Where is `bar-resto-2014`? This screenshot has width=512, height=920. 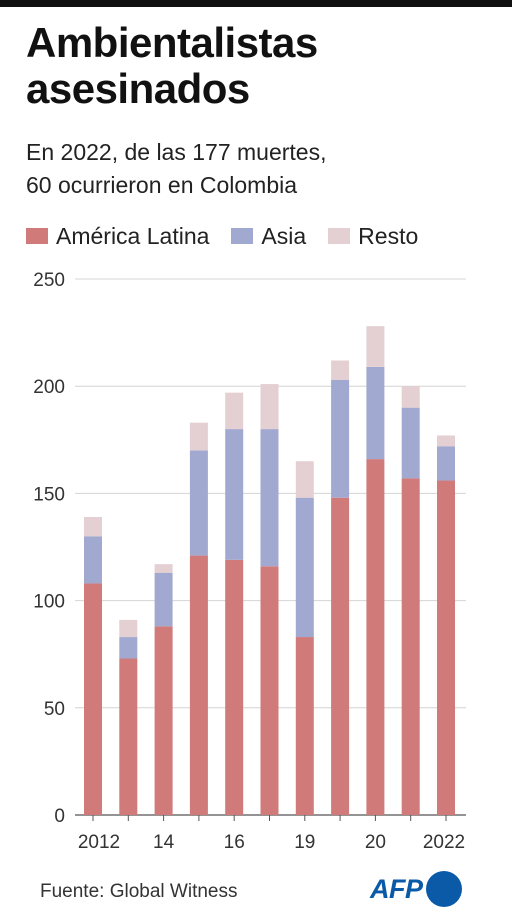 bar-resto-2014 is located at coordinates (163, 568).